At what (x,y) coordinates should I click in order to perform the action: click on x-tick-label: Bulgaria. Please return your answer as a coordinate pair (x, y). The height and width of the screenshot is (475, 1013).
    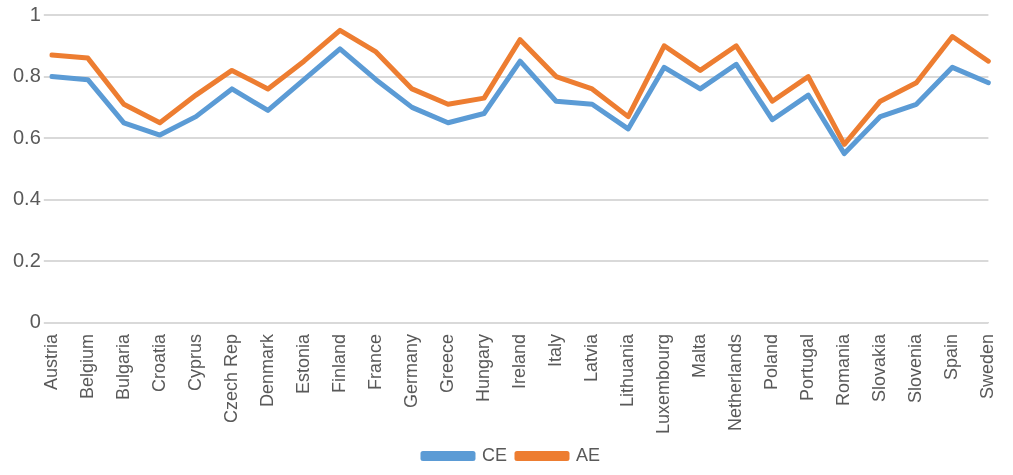
    Looking at the image, I should click on (122, 366).